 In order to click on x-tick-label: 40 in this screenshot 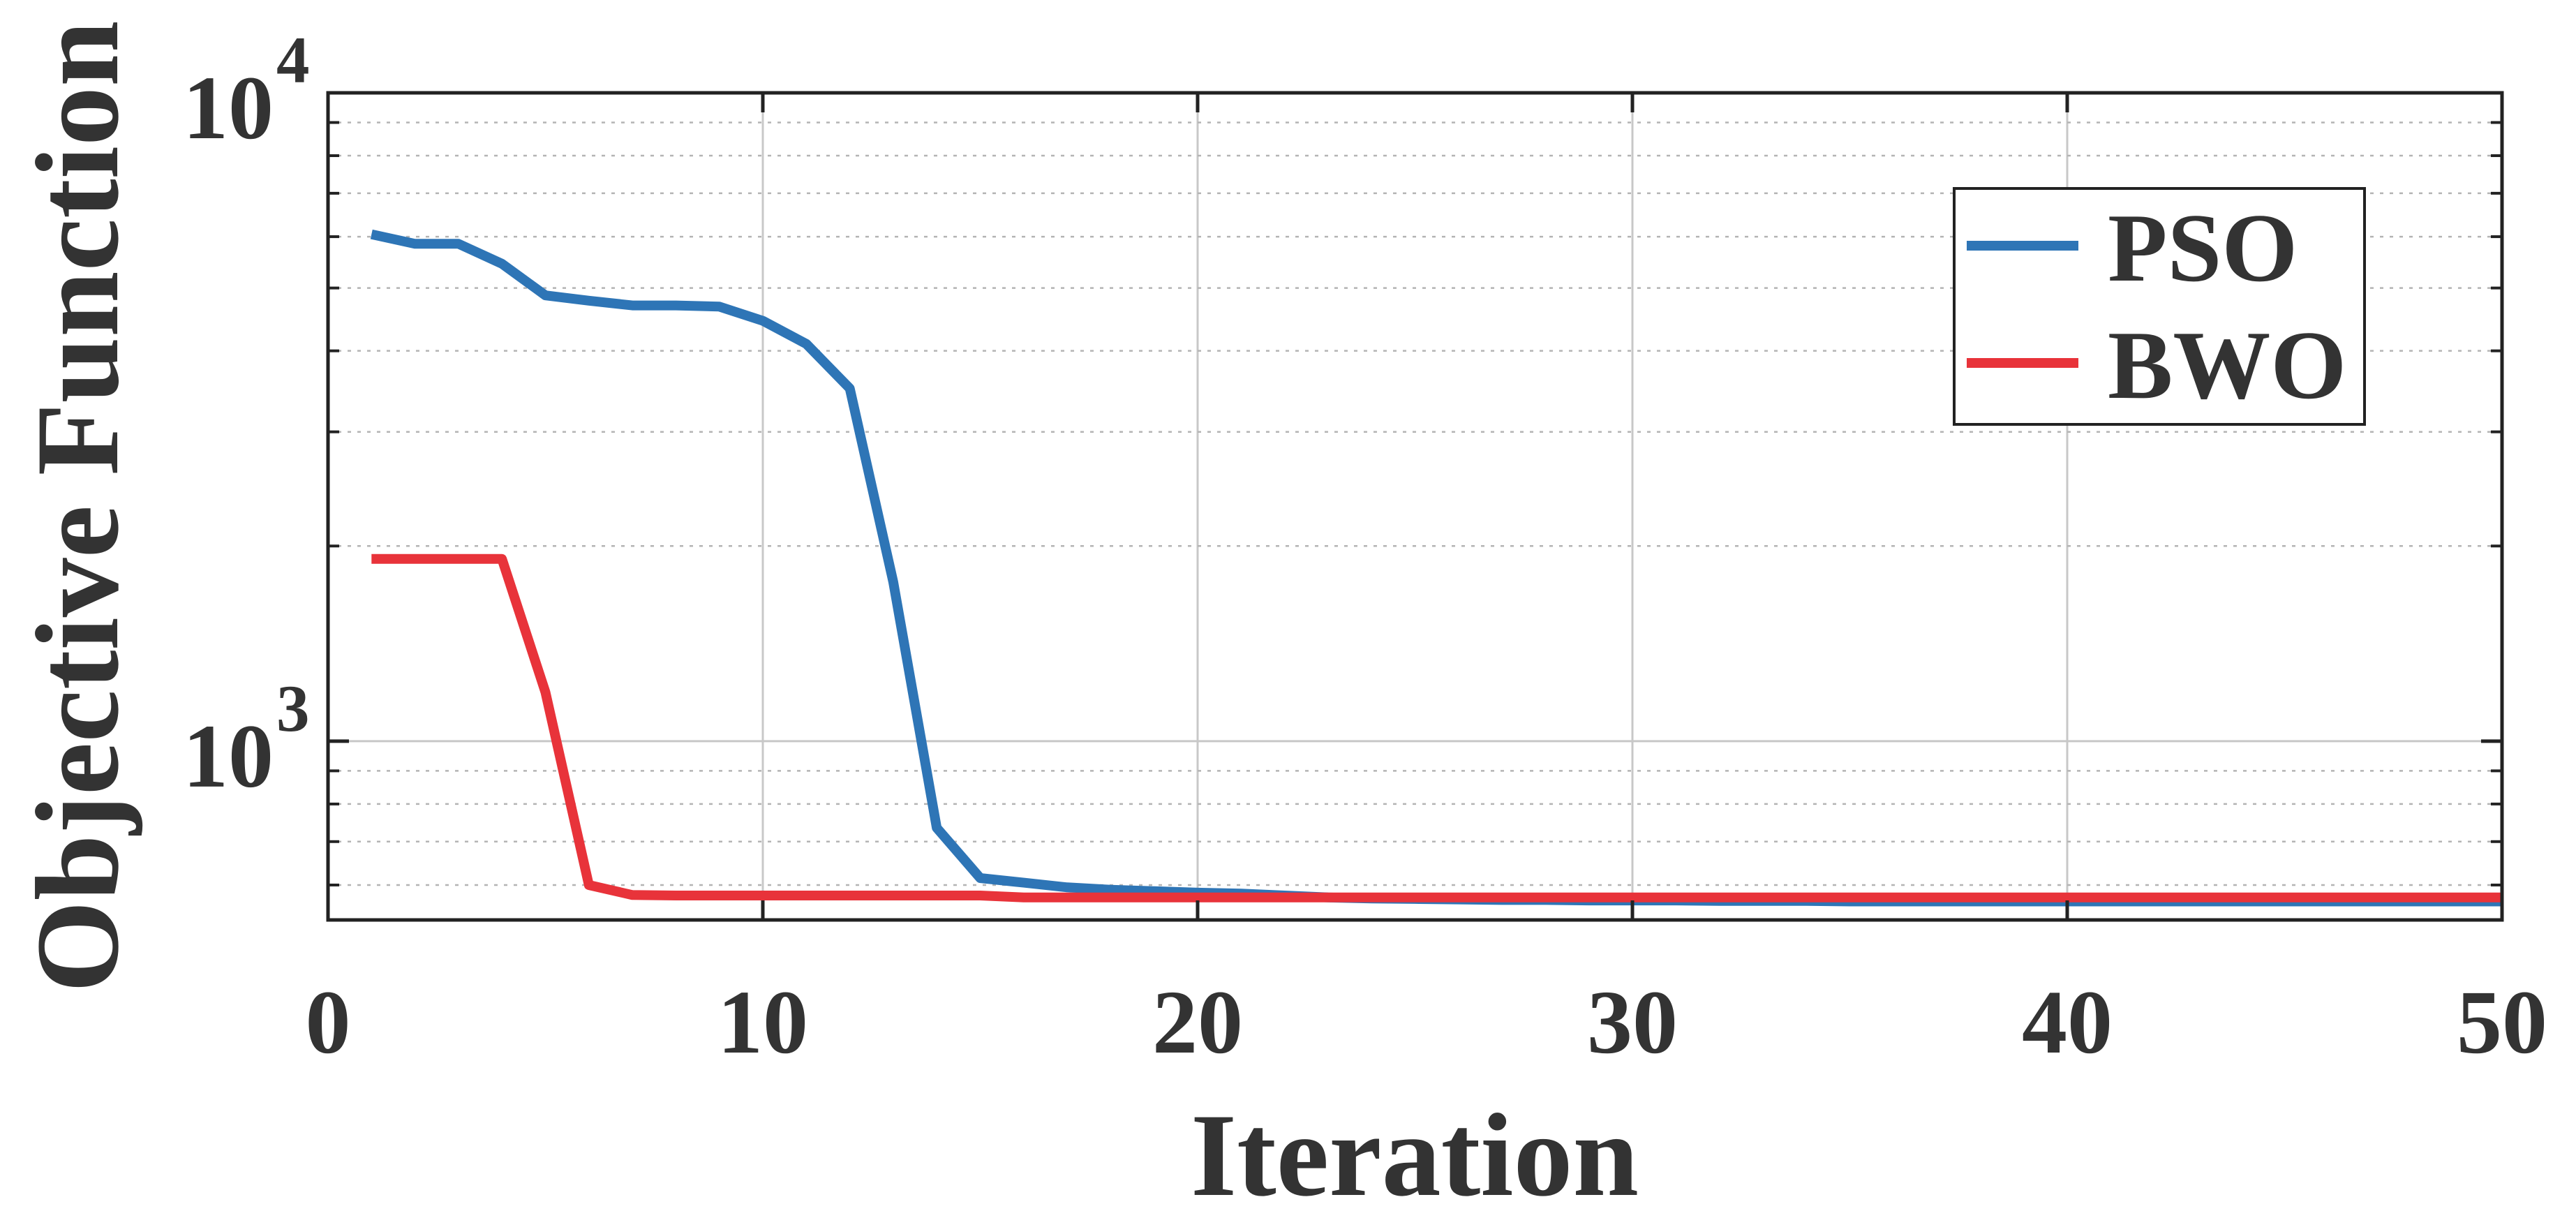, I will do `click(2067, 1022)`.